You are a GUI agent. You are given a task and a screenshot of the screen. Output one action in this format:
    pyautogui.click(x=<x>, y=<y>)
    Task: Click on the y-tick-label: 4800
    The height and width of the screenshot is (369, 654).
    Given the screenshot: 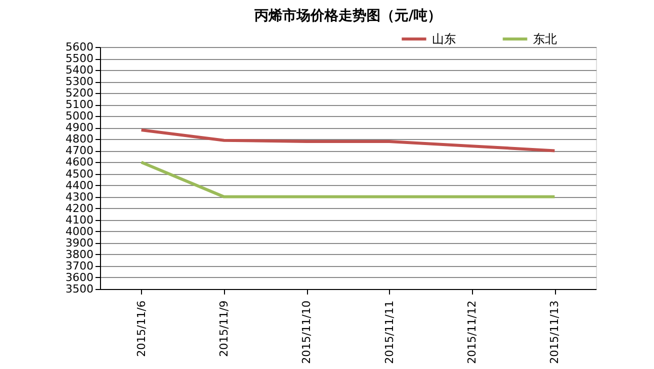 What is the action you would take?
    pyautogui.click(x=80, y=139)
    